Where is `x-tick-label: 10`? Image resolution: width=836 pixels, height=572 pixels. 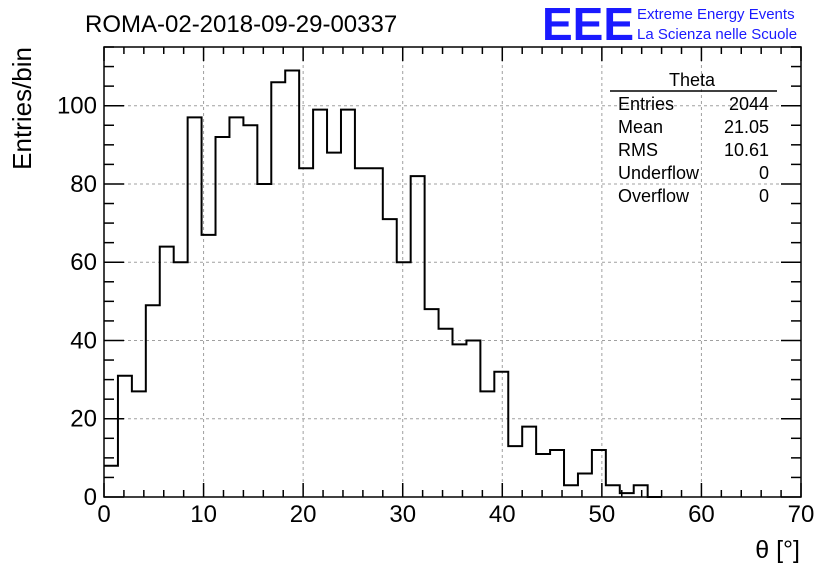
x-tick-label: 10 is located at coordinates (203, 514).